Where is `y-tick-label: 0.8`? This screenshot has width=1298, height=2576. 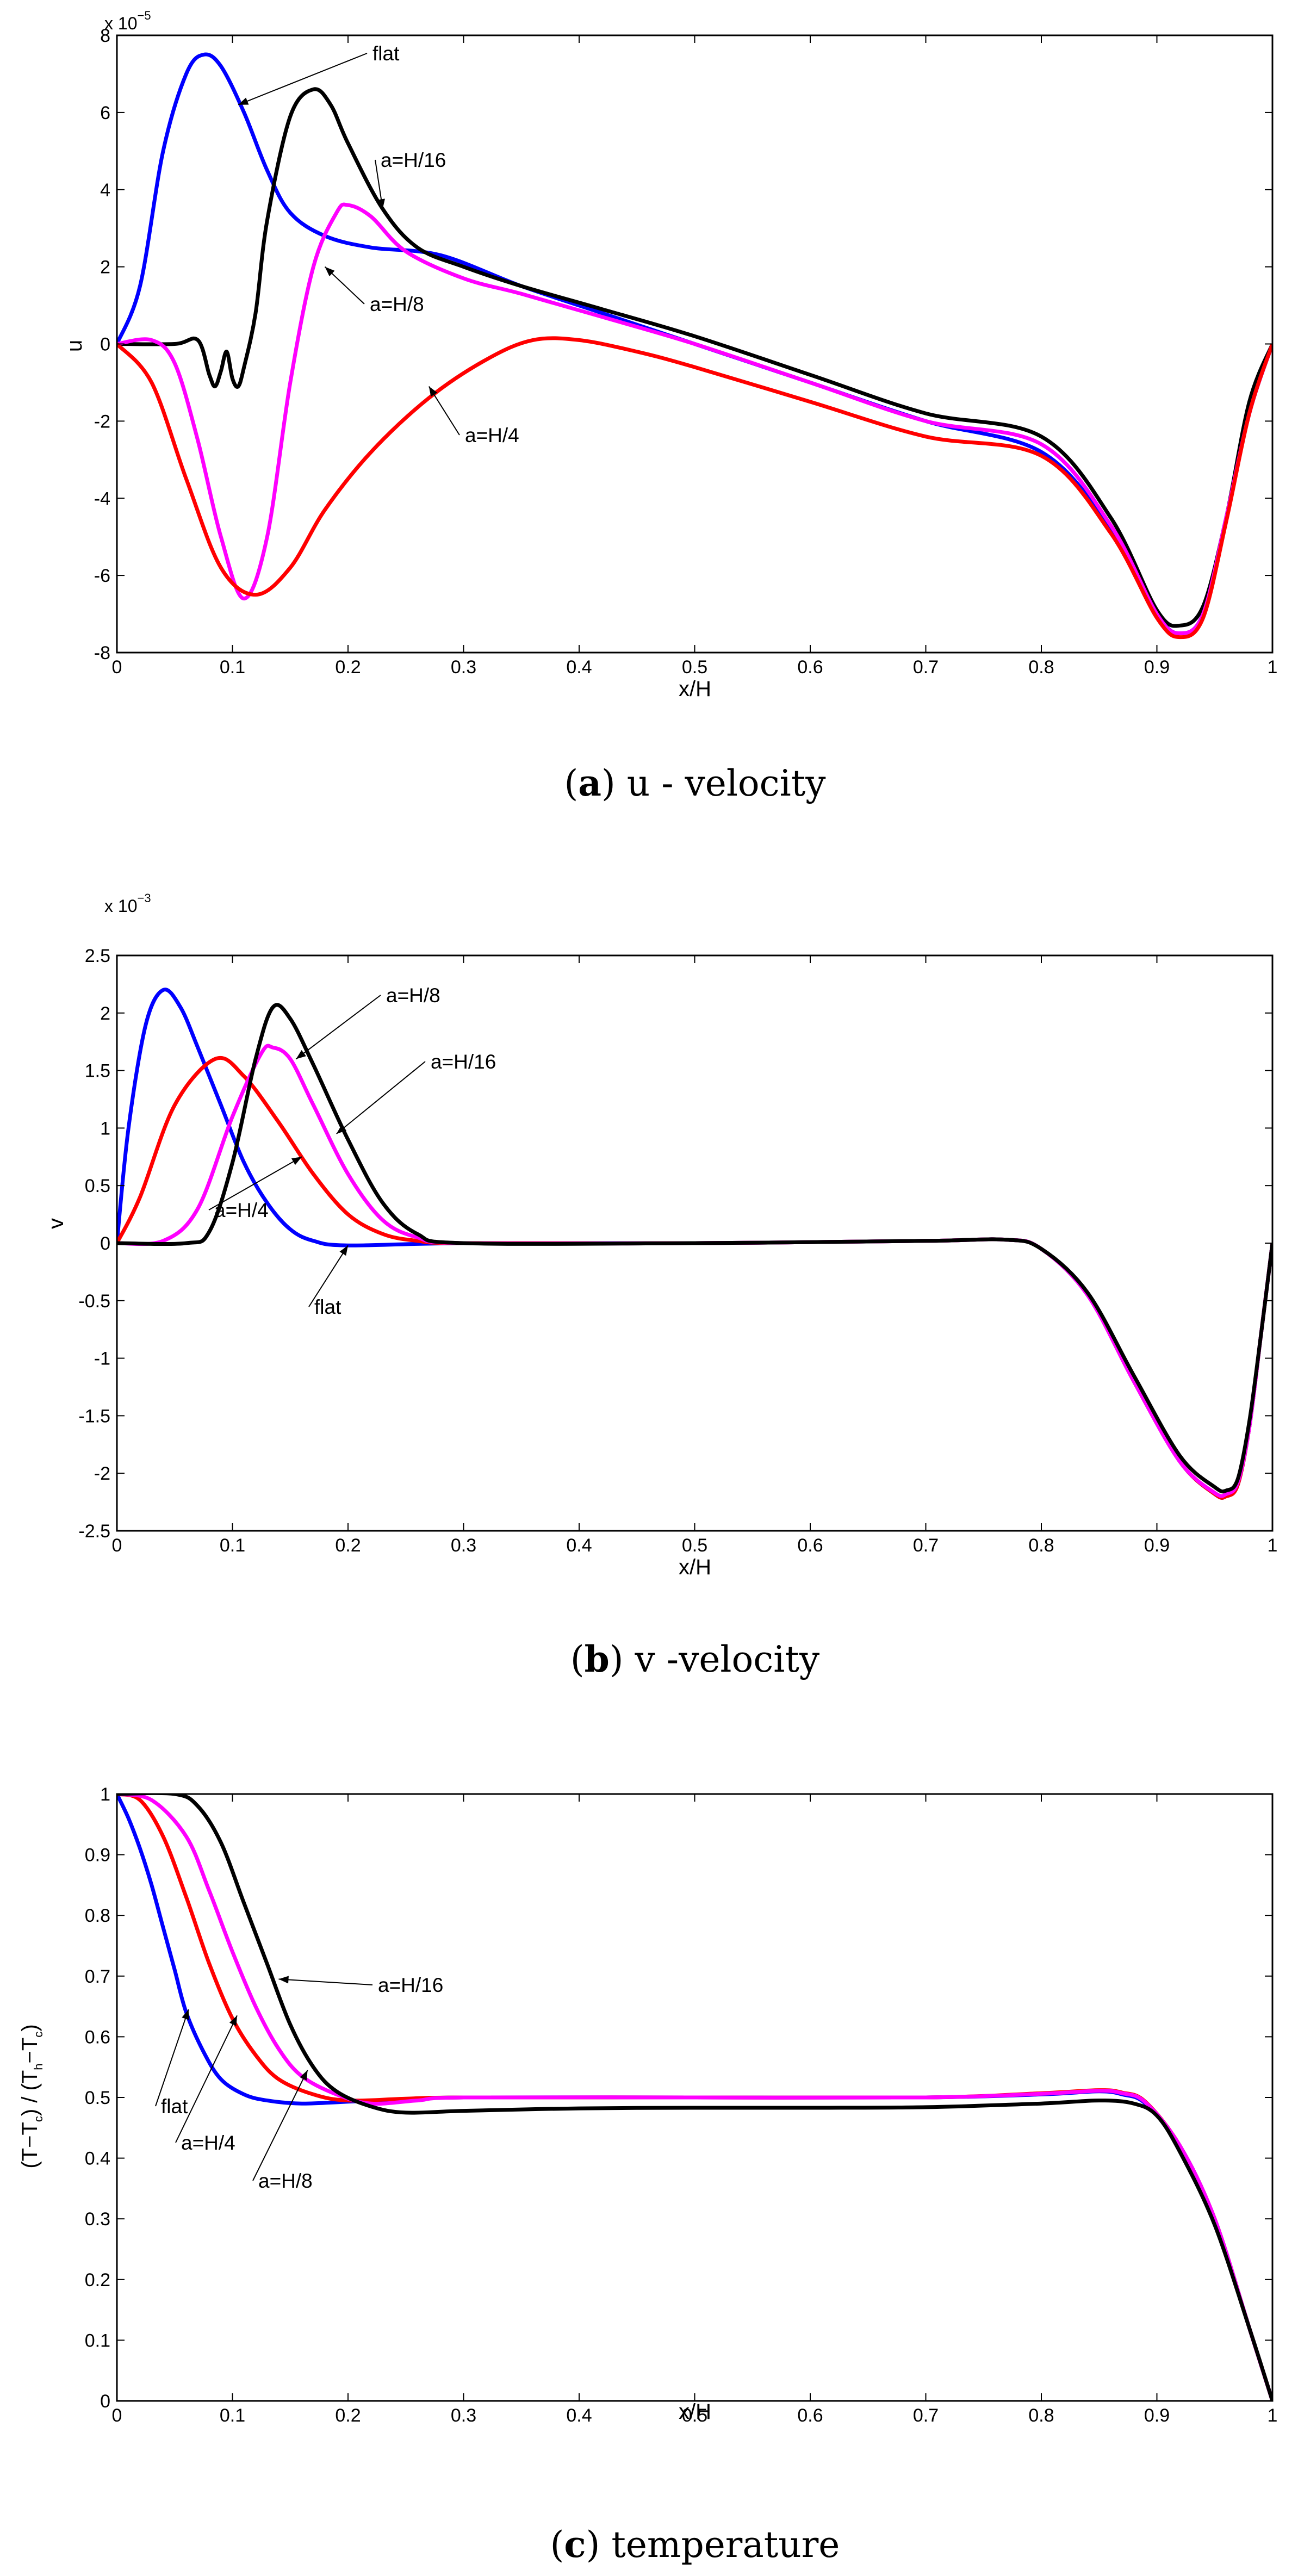 y-tick-label: 0.8 is located at coordinates (97, 1916).